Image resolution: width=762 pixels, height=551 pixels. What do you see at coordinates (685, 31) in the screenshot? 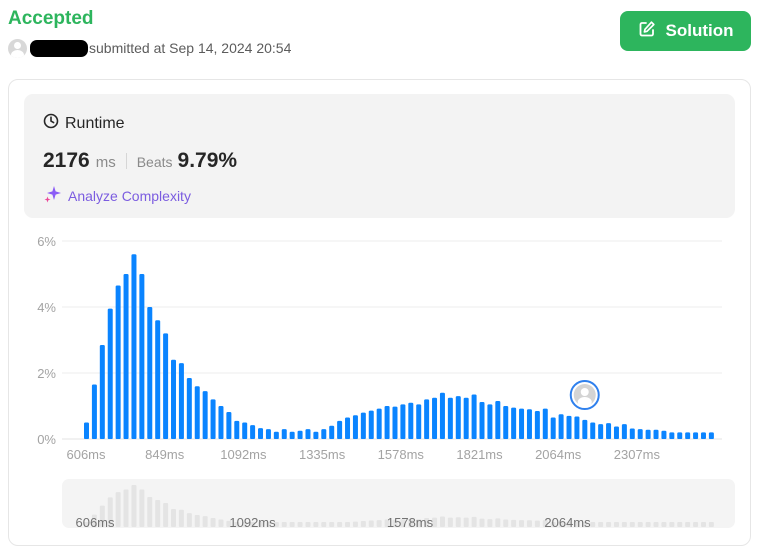
I see `solution-button: Solution` at bounding box center [685, 31].